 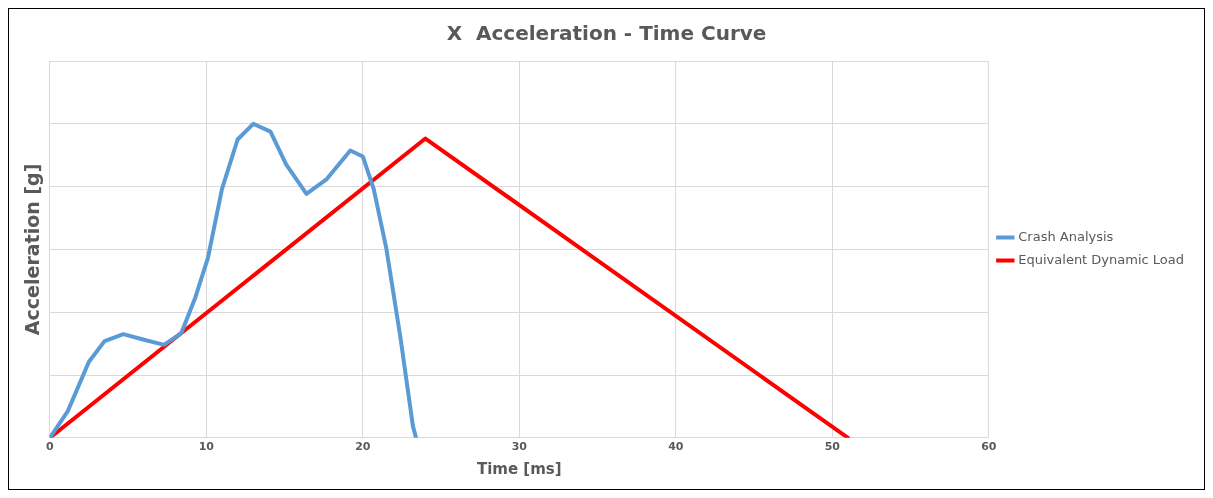 What do you see at coordinates (32, 249) in the screenshot?
I see `y-axis-title: Acceleration [g]` at bounding box center [32, 249].